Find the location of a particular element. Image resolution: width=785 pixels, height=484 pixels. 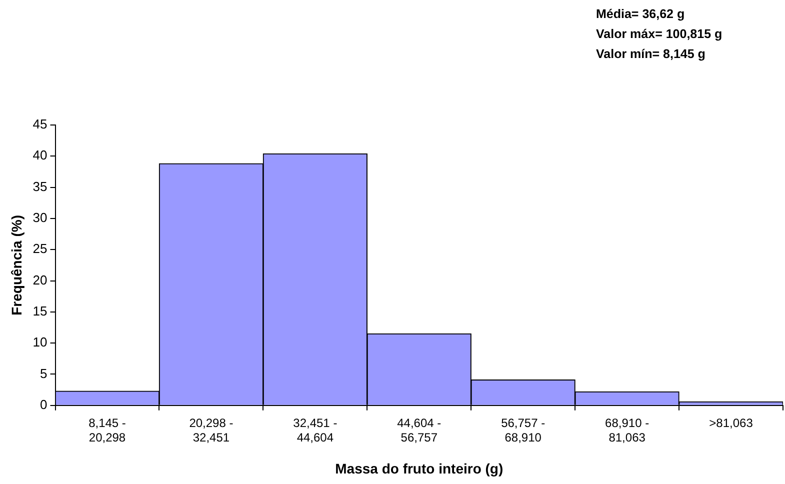

y-tick-label: 10 is located at coordinates (40, 342).